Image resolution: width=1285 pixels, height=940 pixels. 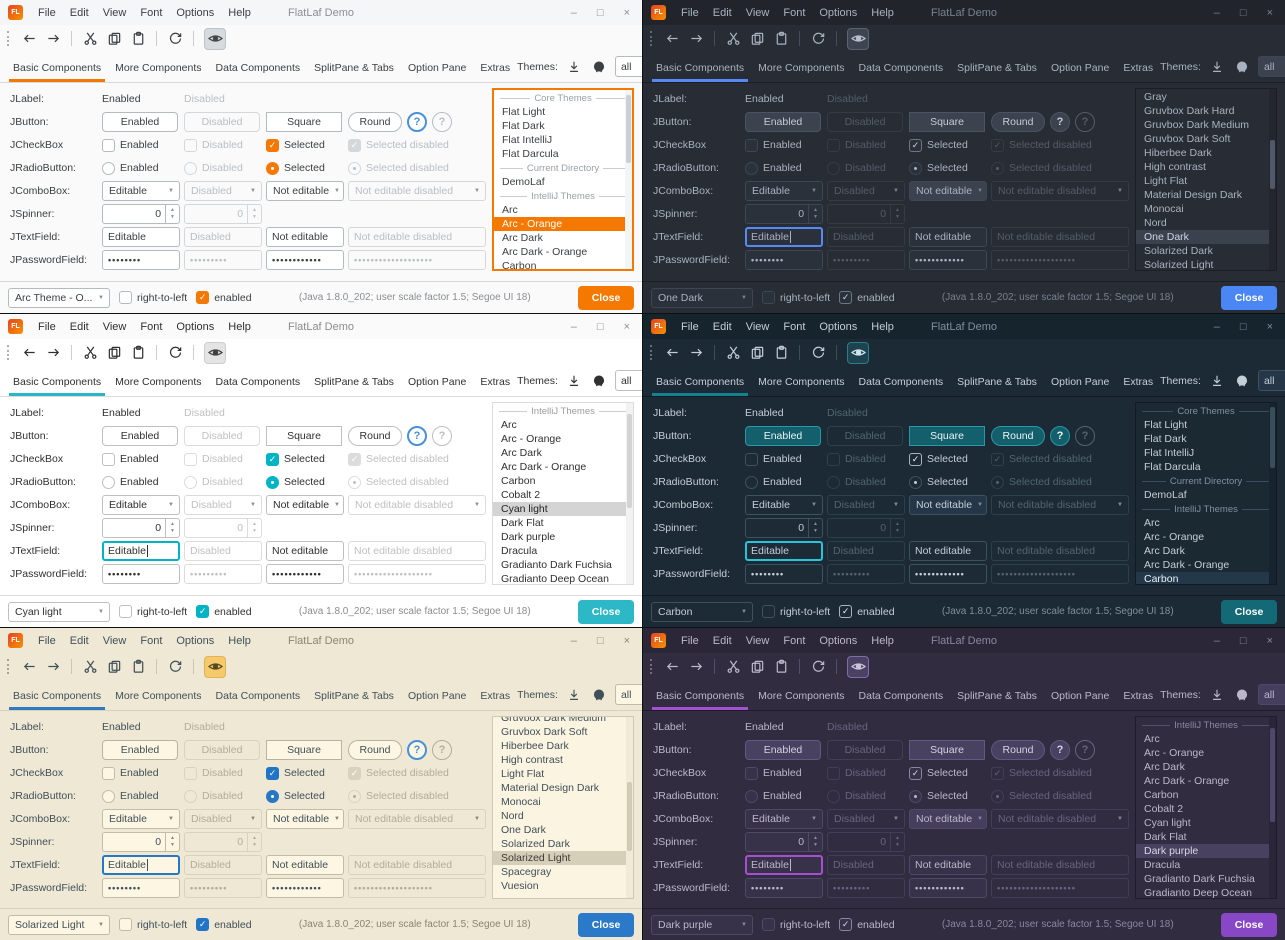 I want to click on tab-option-pane: Option Pane, so click(x=1080, y=382).